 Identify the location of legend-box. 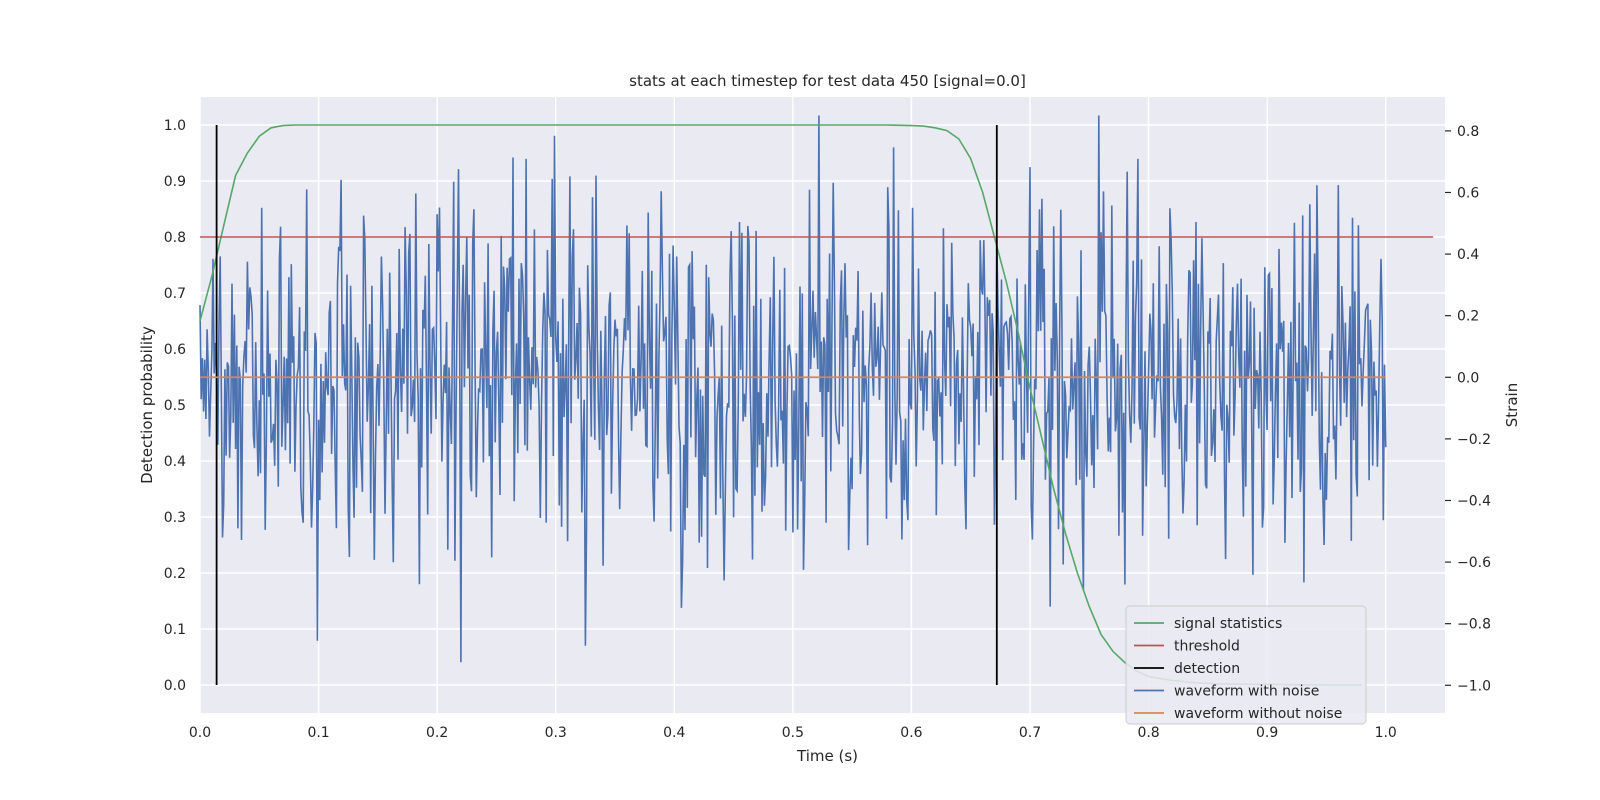
(1246, 665).